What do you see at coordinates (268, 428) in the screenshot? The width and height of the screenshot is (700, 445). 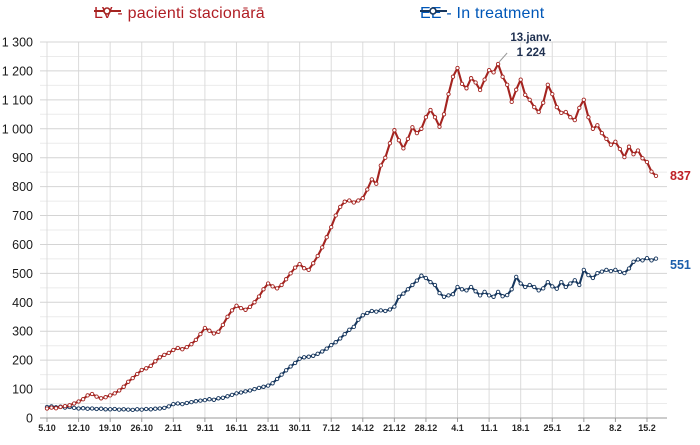 I see `x-tick-label: 23.11` at bounding box center [268, 428].